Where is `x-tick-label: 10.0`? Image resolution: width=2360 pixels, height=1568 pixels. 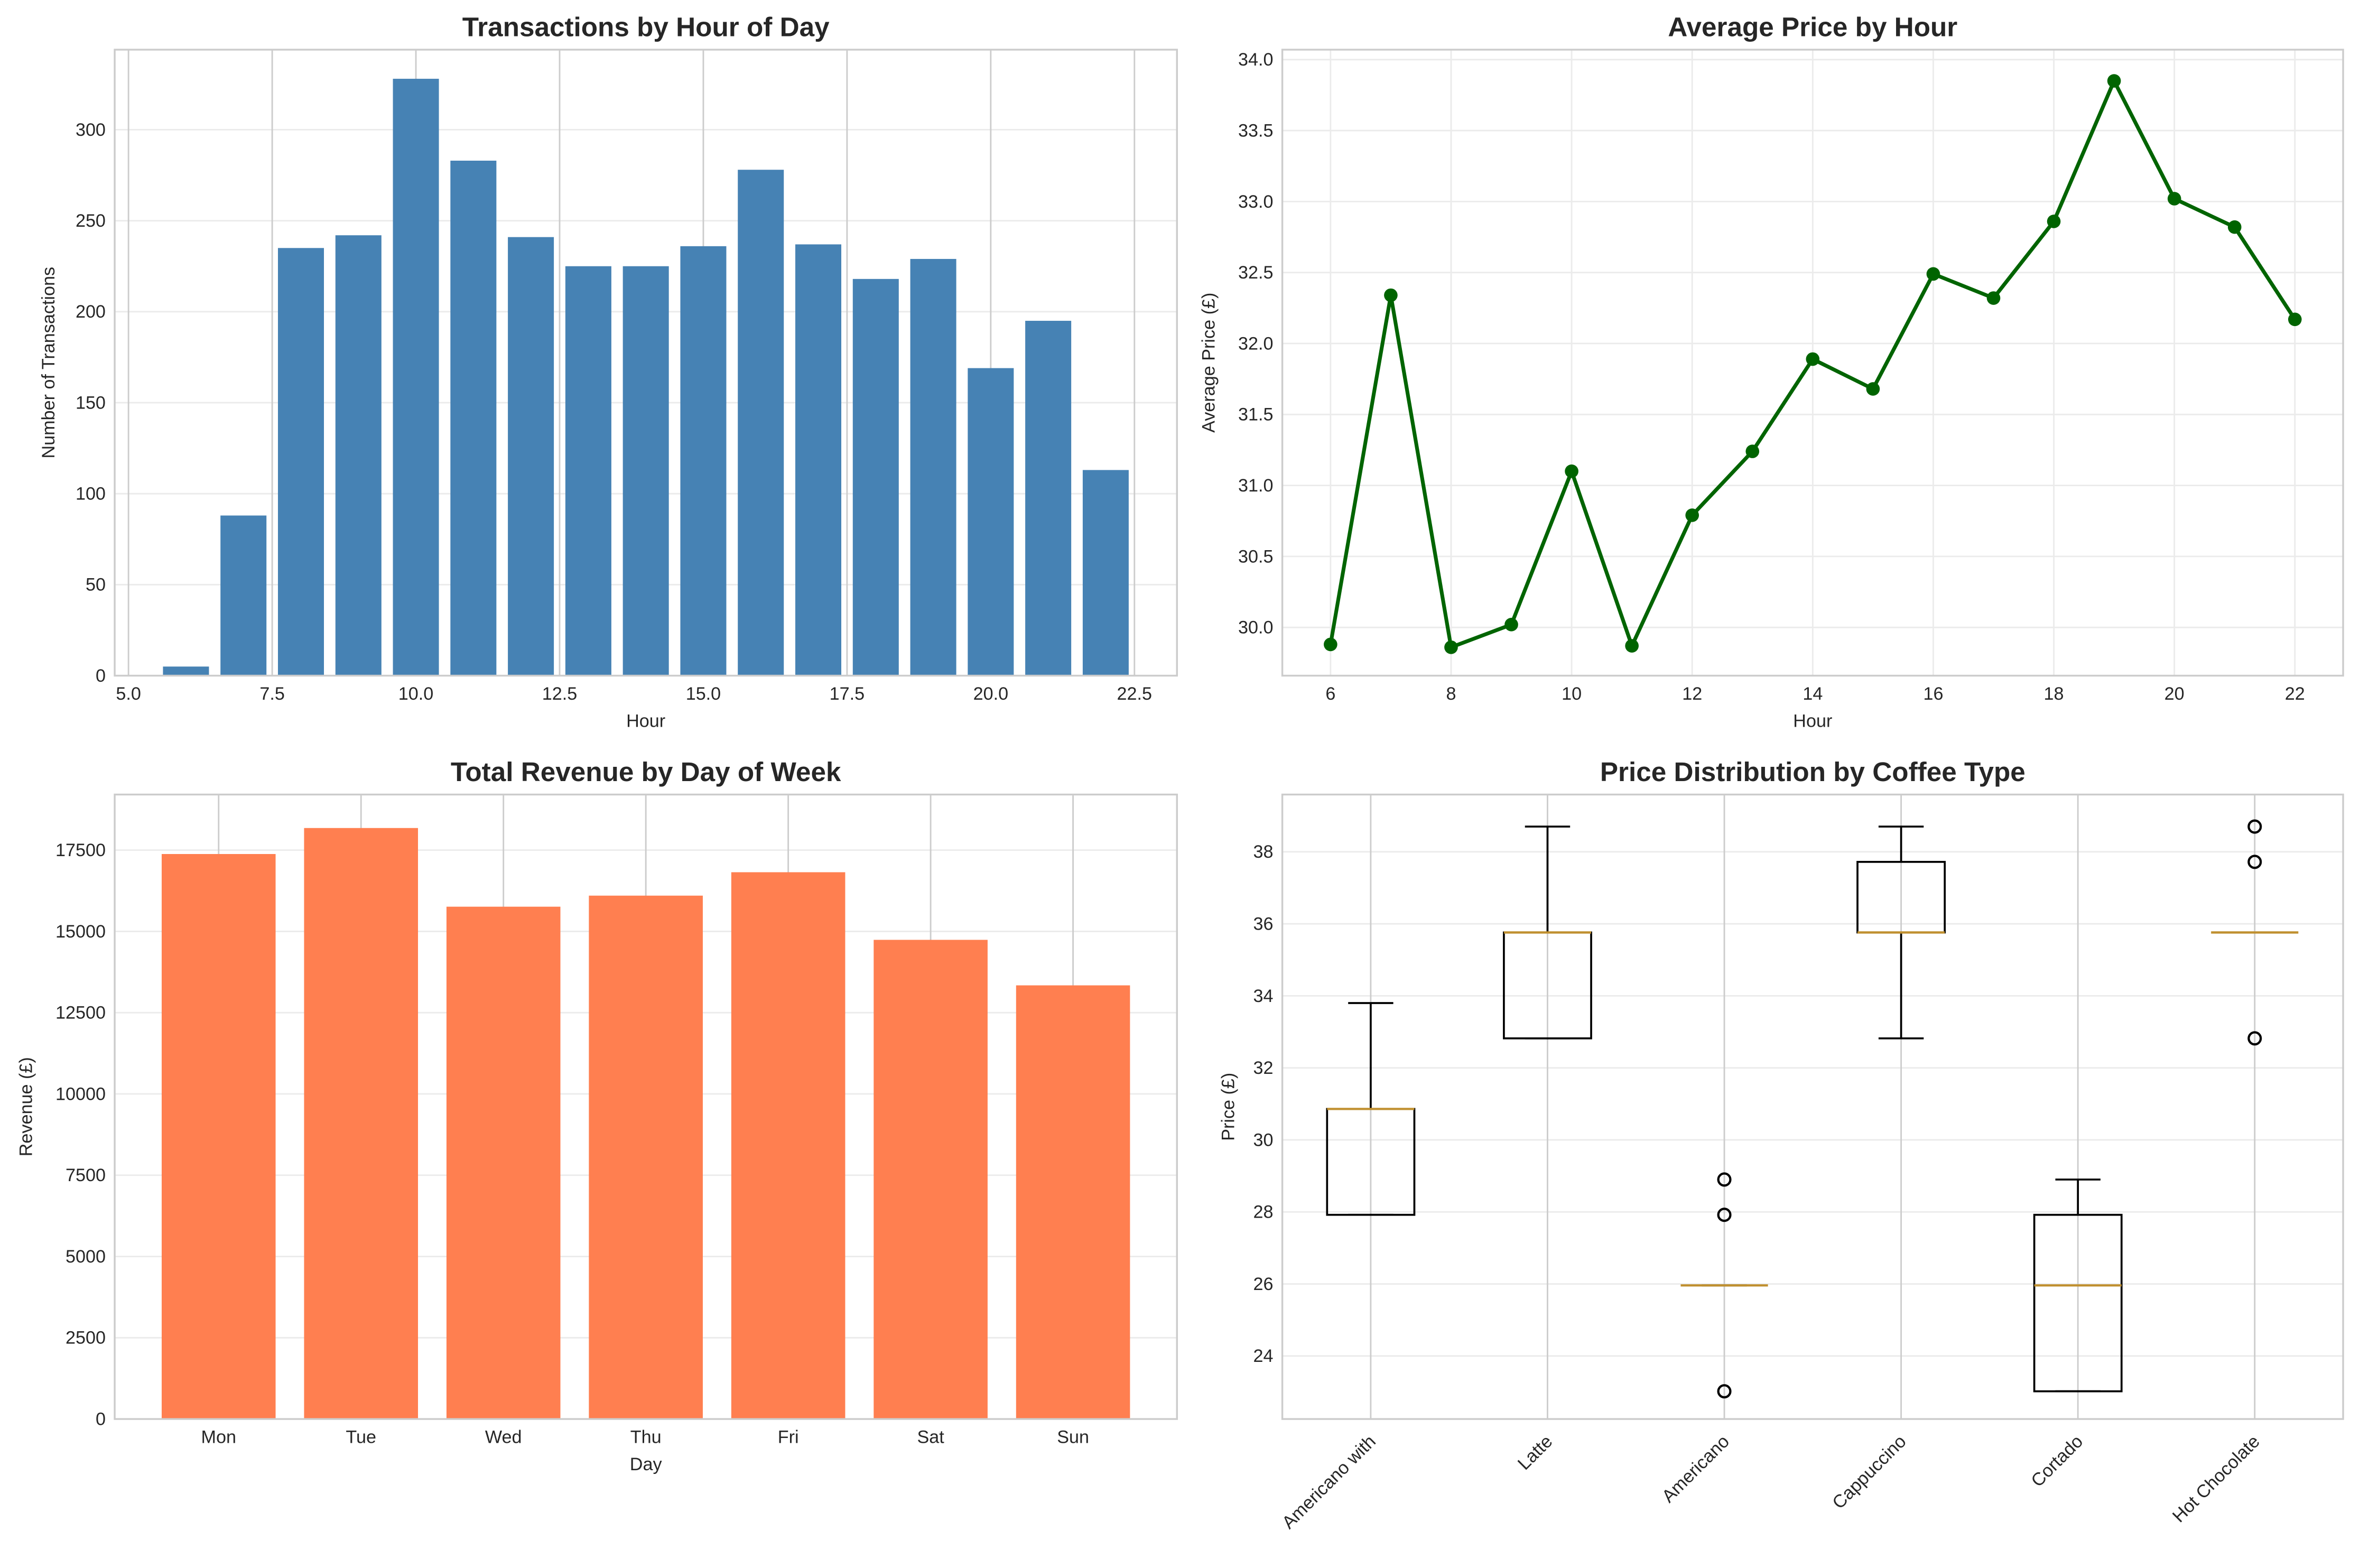
x-tick-label: 10.0 is located at coordinates (415, 694).